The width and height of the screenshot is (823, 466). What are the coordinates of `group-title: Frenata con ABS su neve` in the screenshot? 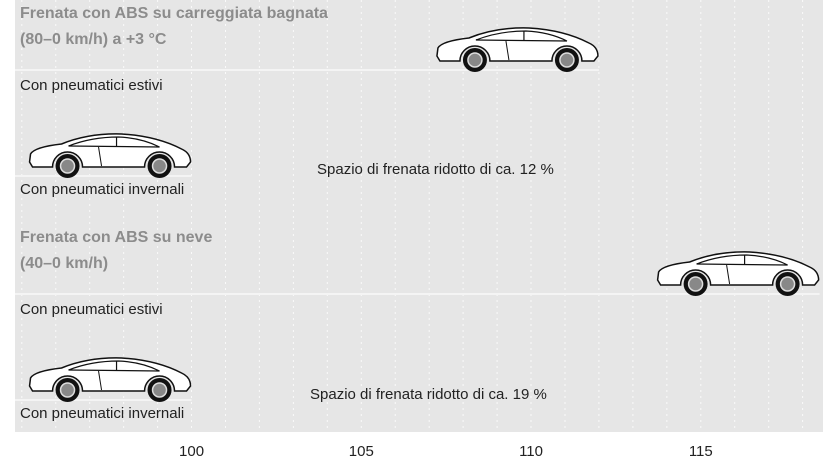 It's located at (116, 237).